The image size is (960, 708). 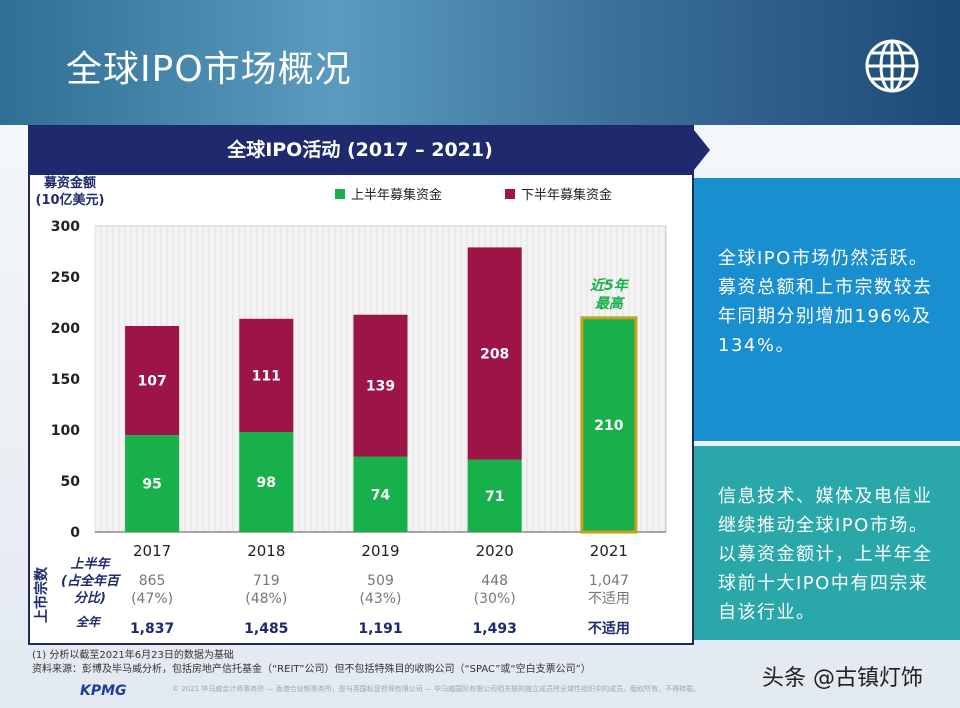 I want to click on title-arrow, so click(x=700, y=150).